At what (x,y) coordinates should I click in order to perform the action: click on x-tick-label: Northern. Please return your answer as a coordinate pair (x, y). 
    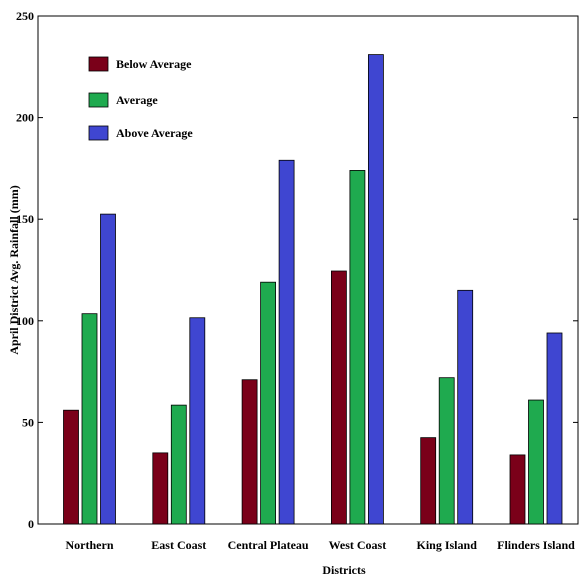
    Looking at the image, I should click on (90, 545).